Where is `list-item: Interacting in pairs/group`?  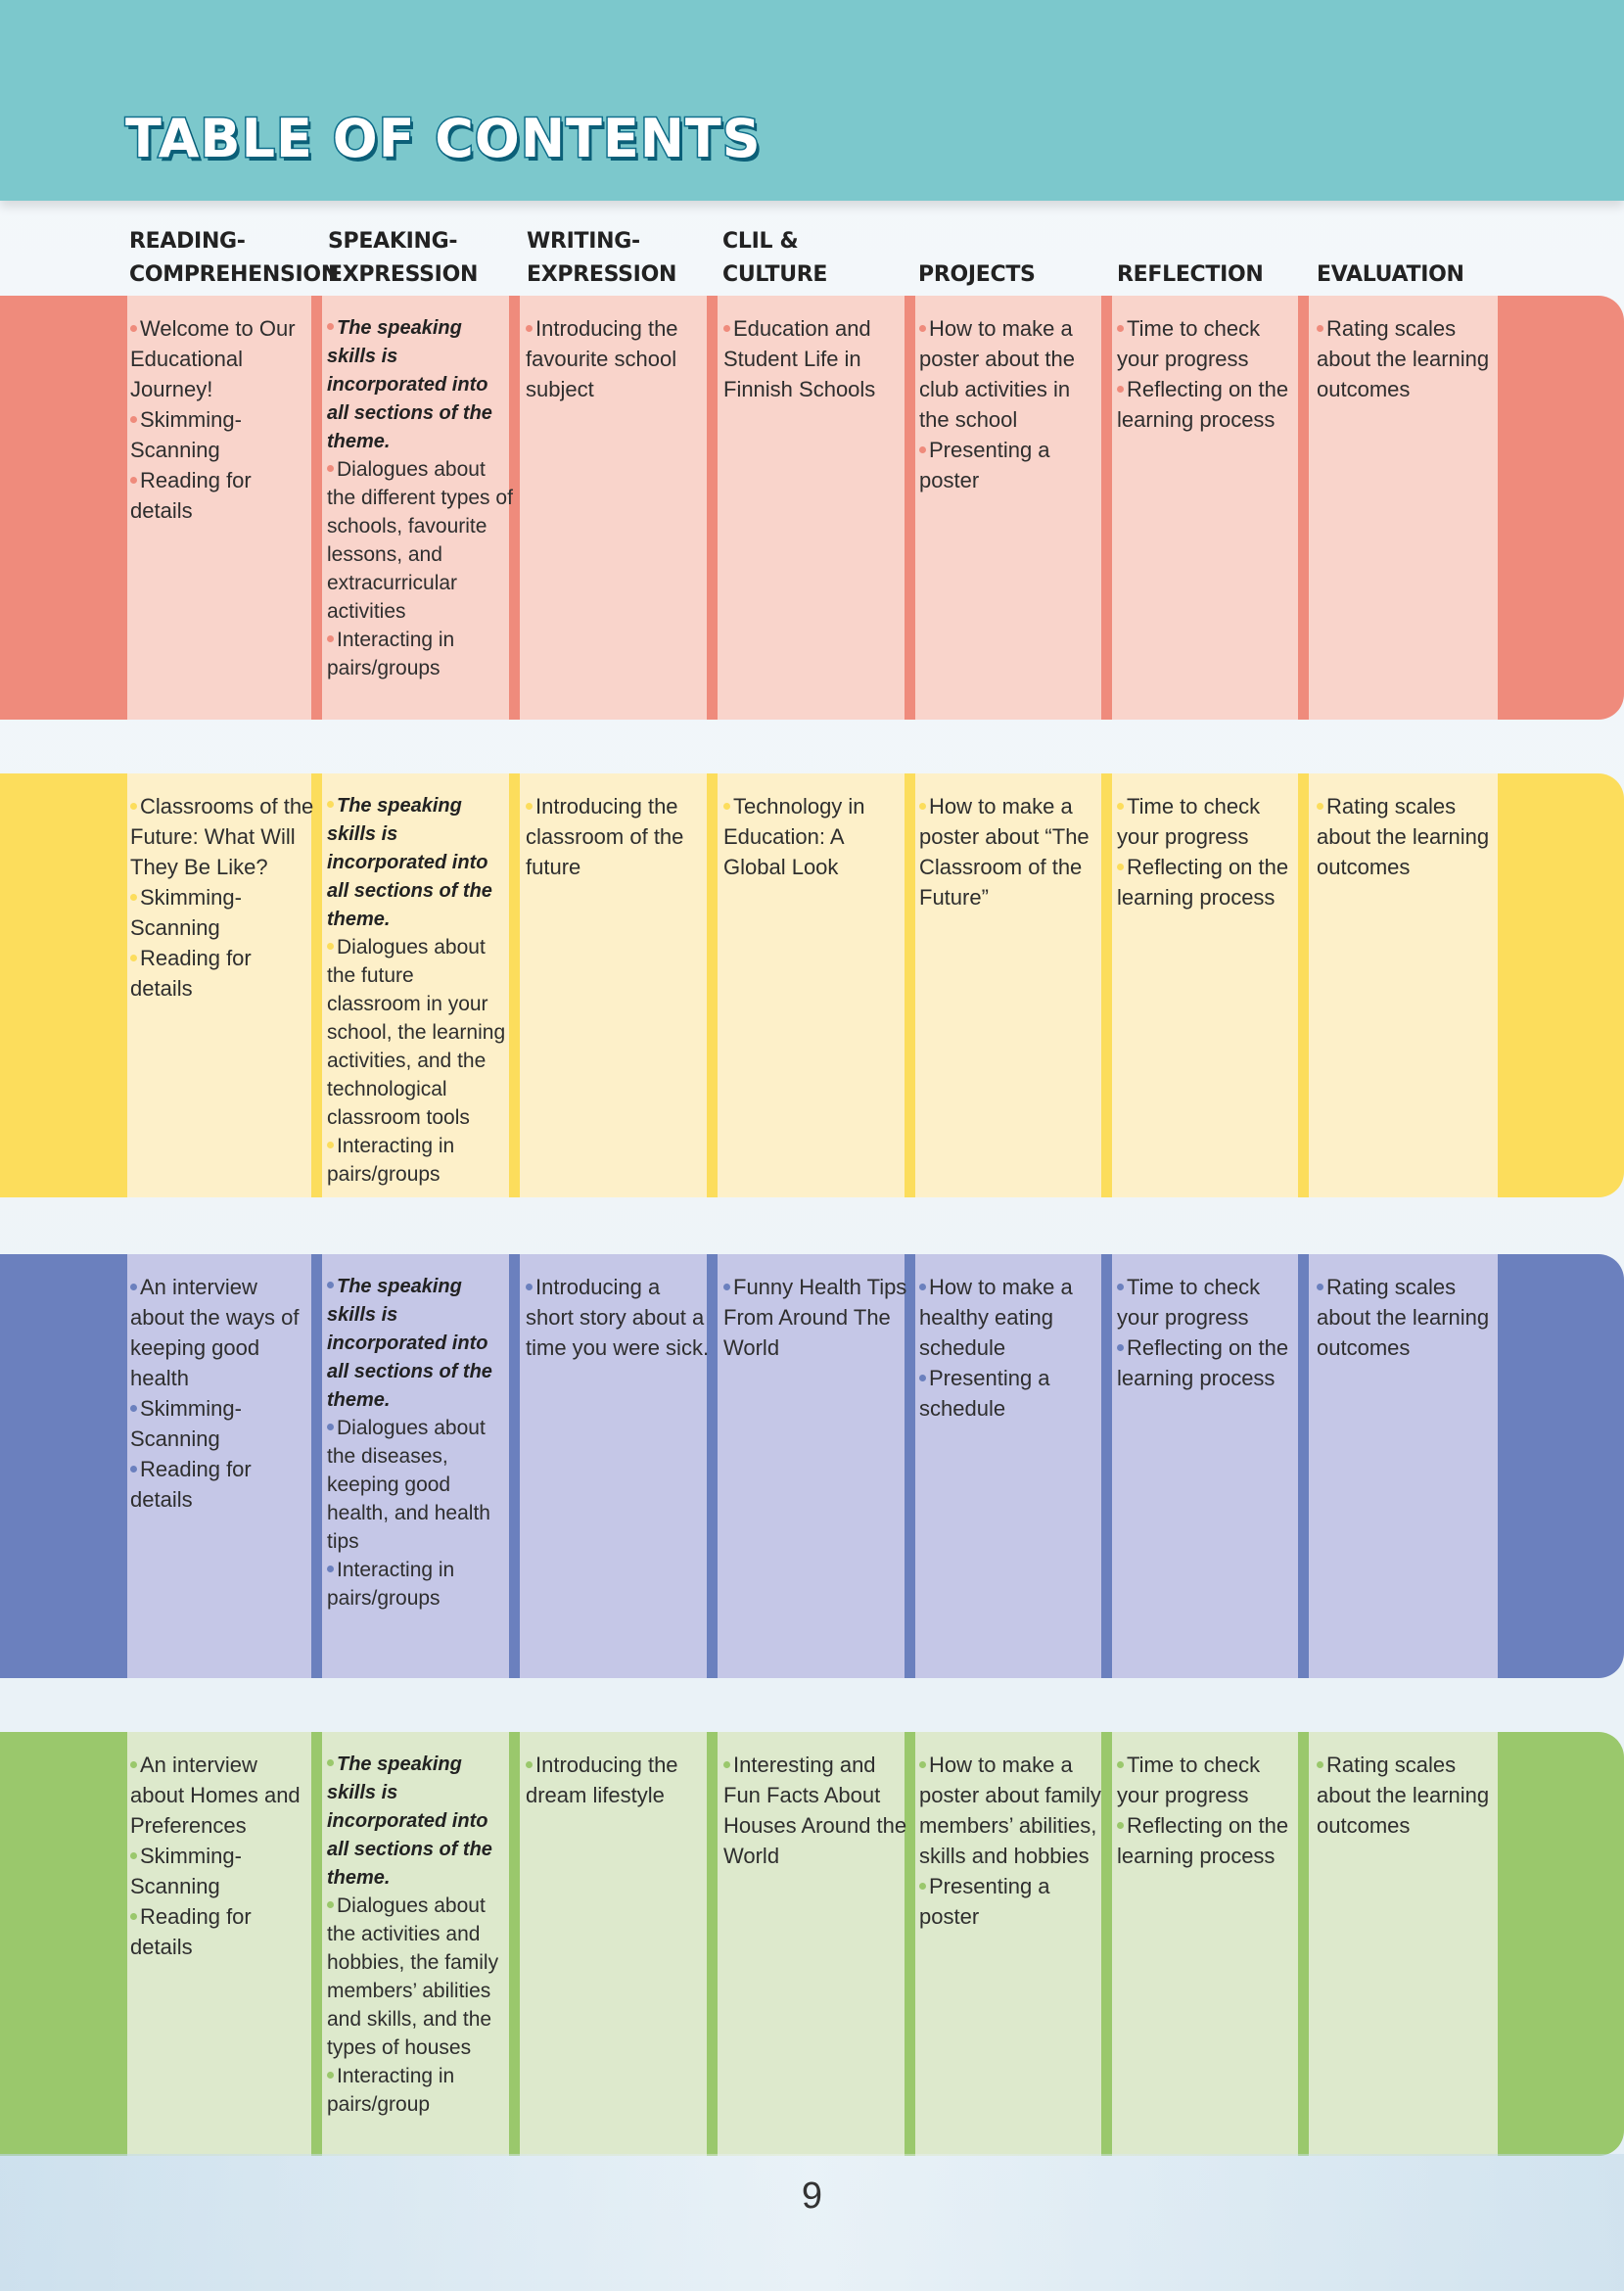 list-item: Interacting in pairs/group is located at coordinates (420, 2091).